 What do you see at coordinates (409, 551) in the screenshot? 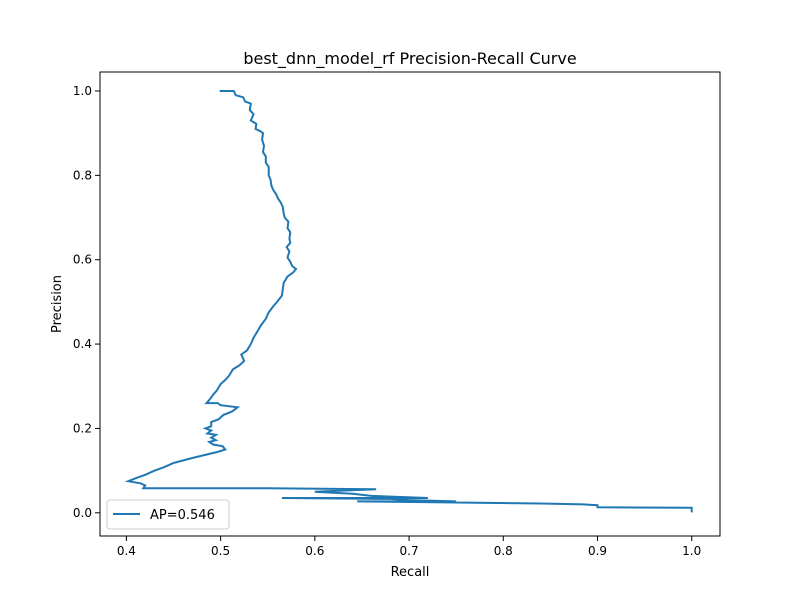
I see `x-tick-label: 0.7` at bounding box center [409, 551].